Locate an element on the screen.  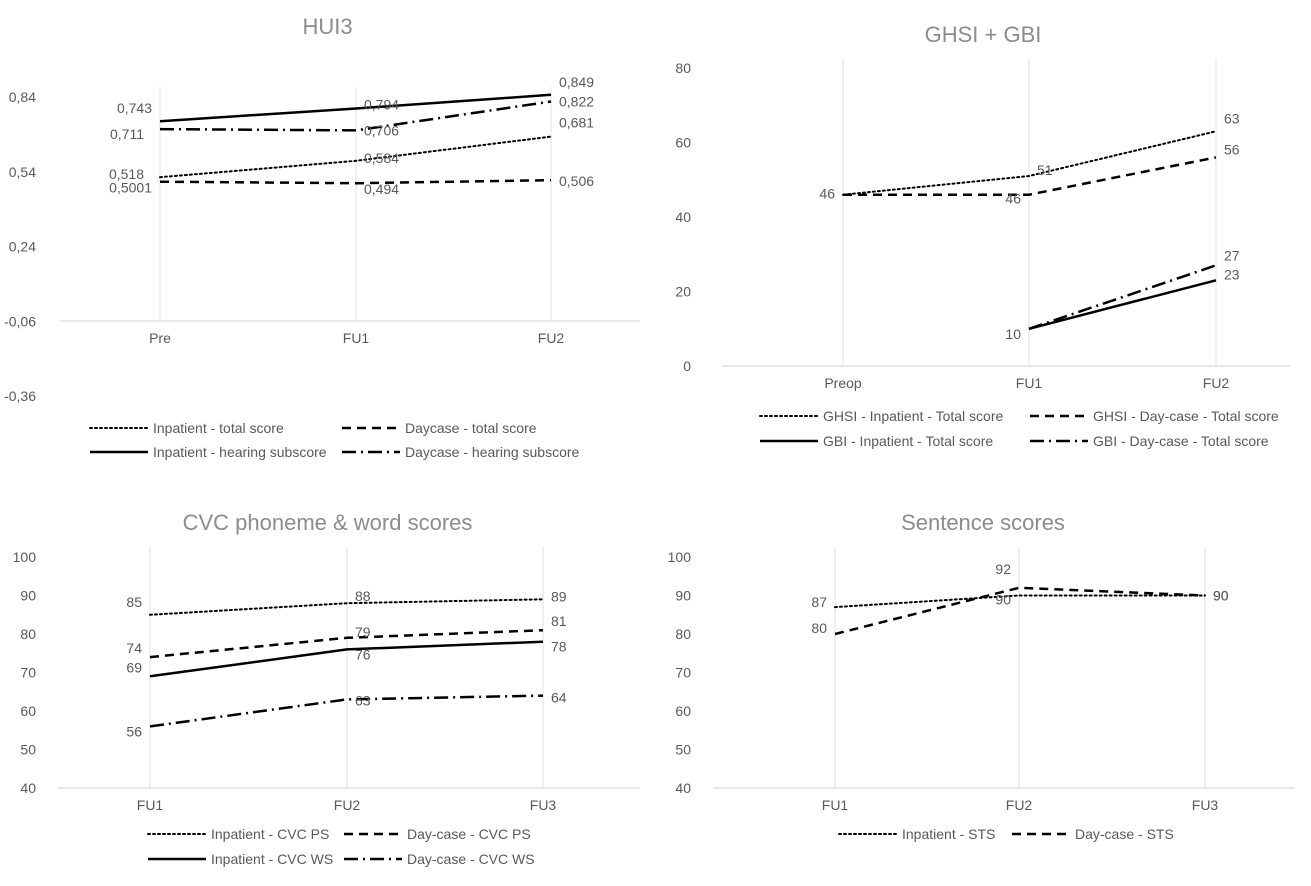
legend-item-gbi-inpatient-total-score: GBI - Inpatient - Total score is located at coordinates (875, 441).